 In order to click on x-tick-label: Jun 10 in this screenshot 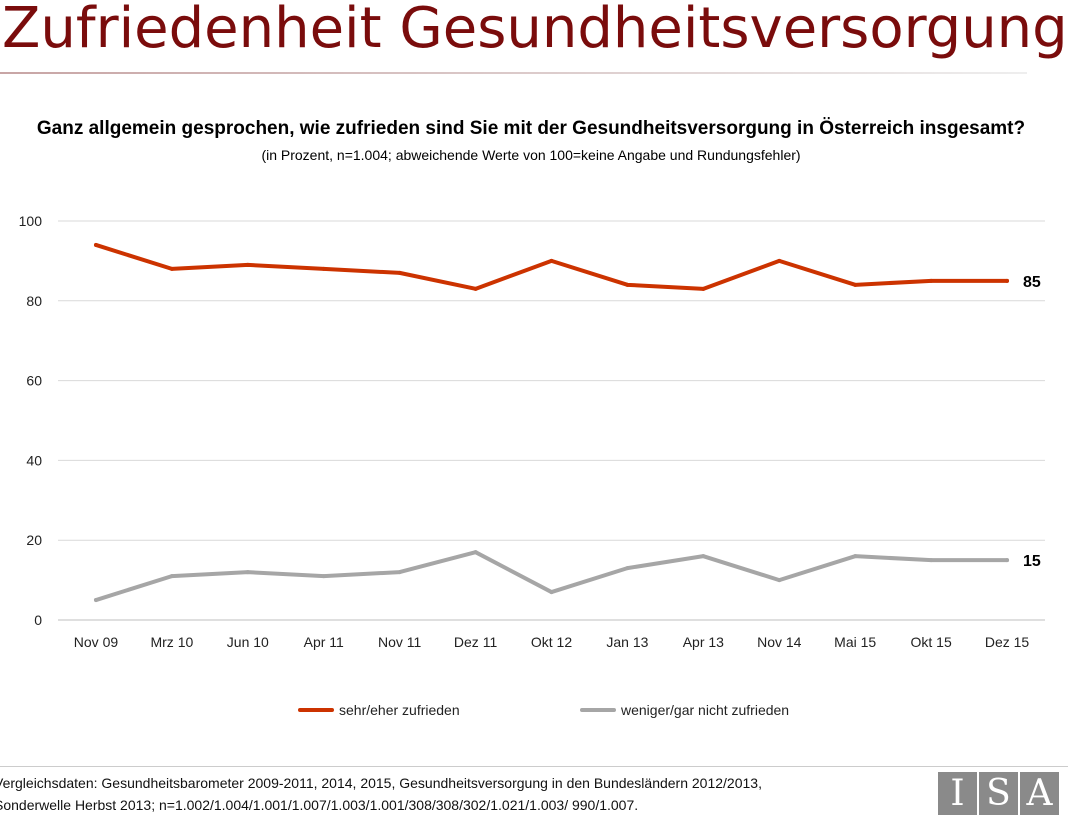, I will do `click(248, 642)`.